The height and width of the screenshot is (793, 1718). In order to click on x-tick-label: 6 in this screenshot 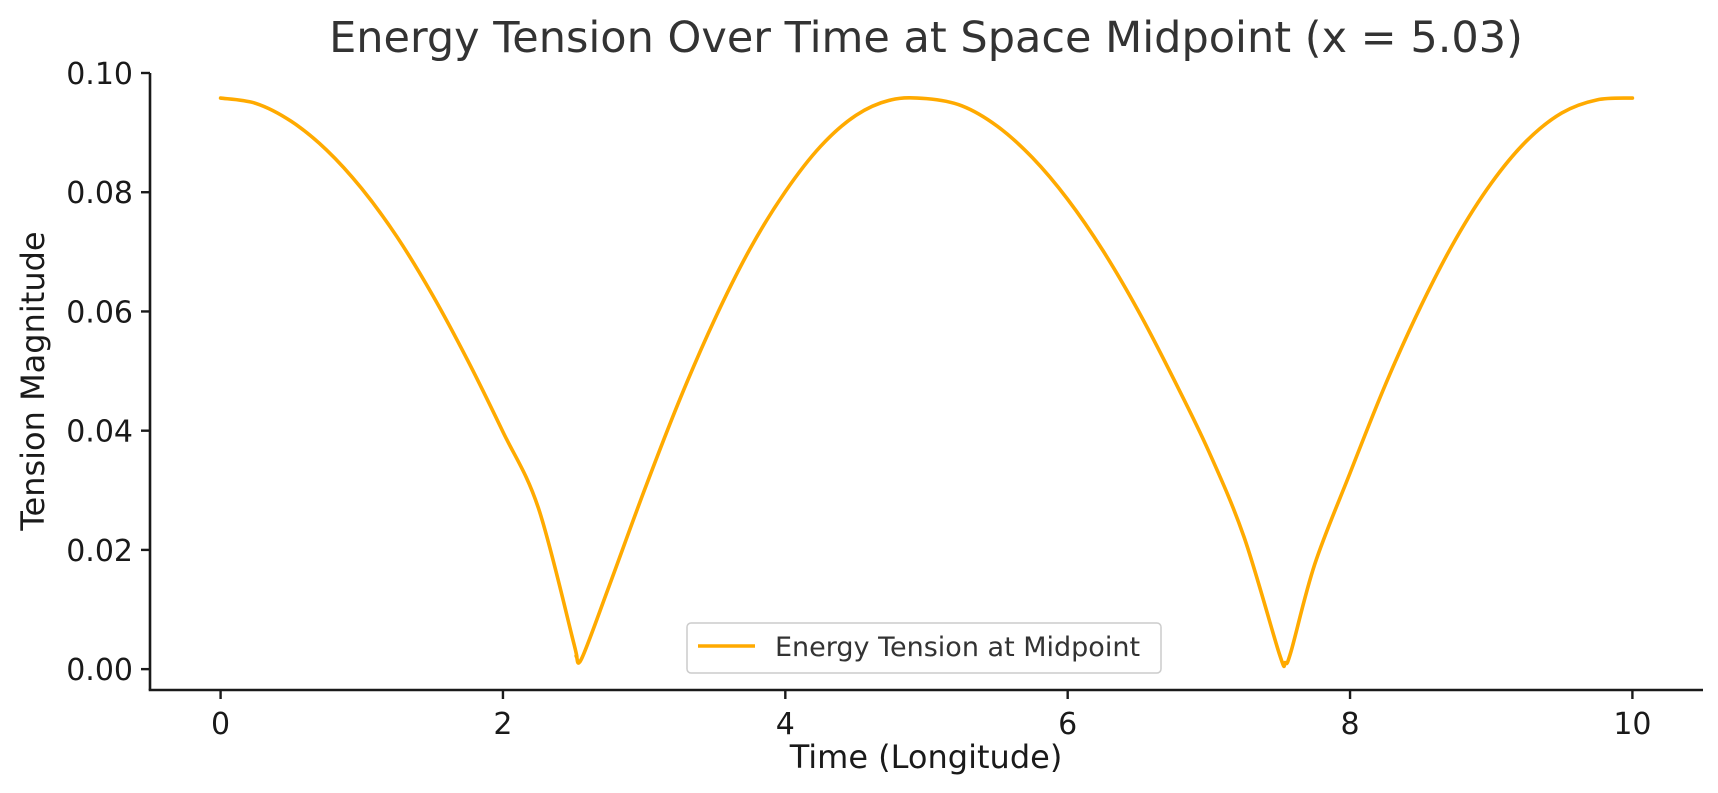, I will do `click(1067, 724)`.